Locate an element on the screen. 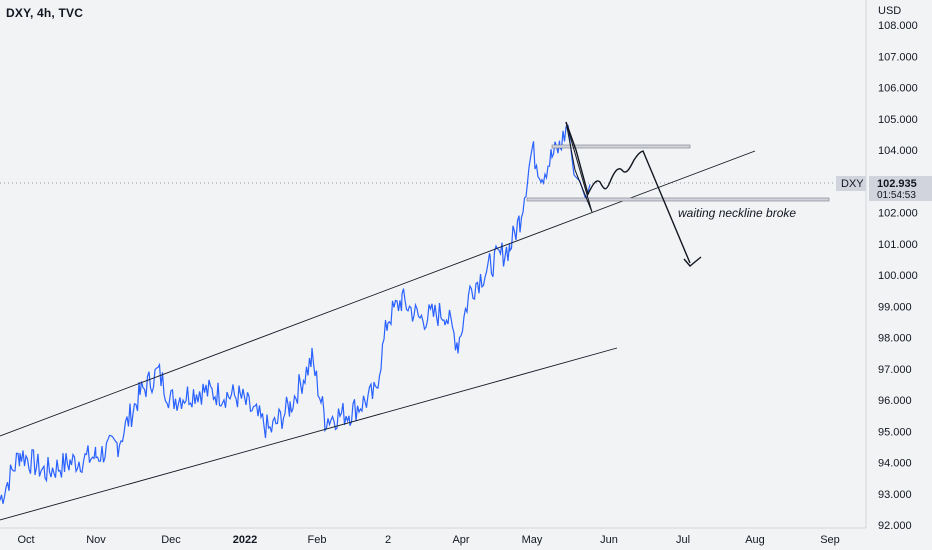 The width and height of the screenshot is (932, 550). y-tick-label: 100.000 is located at coordinates (898, 276).